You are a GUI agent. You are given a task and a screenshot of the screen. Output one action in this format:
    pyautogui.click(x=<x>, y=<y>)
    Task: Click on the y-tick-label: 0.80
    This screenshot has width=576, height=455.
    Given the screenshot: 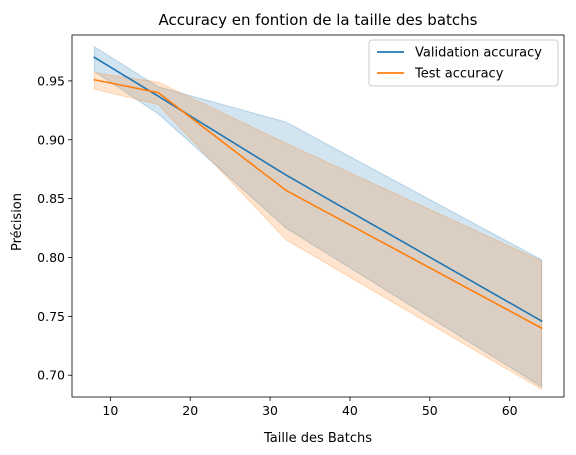 What is the action you would take?
    pyautogui.click(x=51, y=257)
    